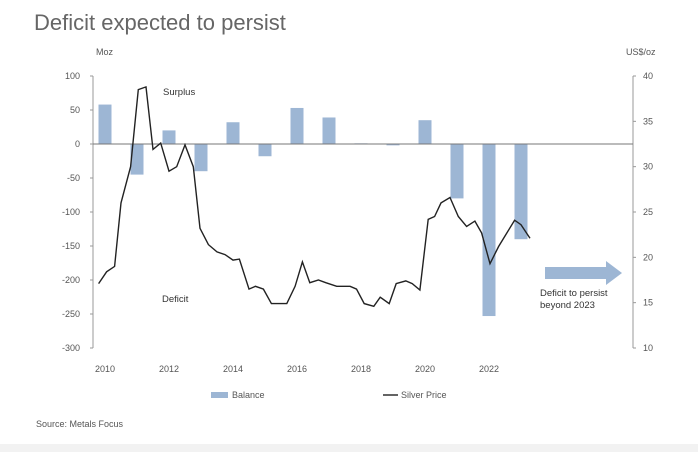 Image resolution: width=698 pixels, height=452 pixels. I want to click on right-tick-label: 15, so click(648, 303).